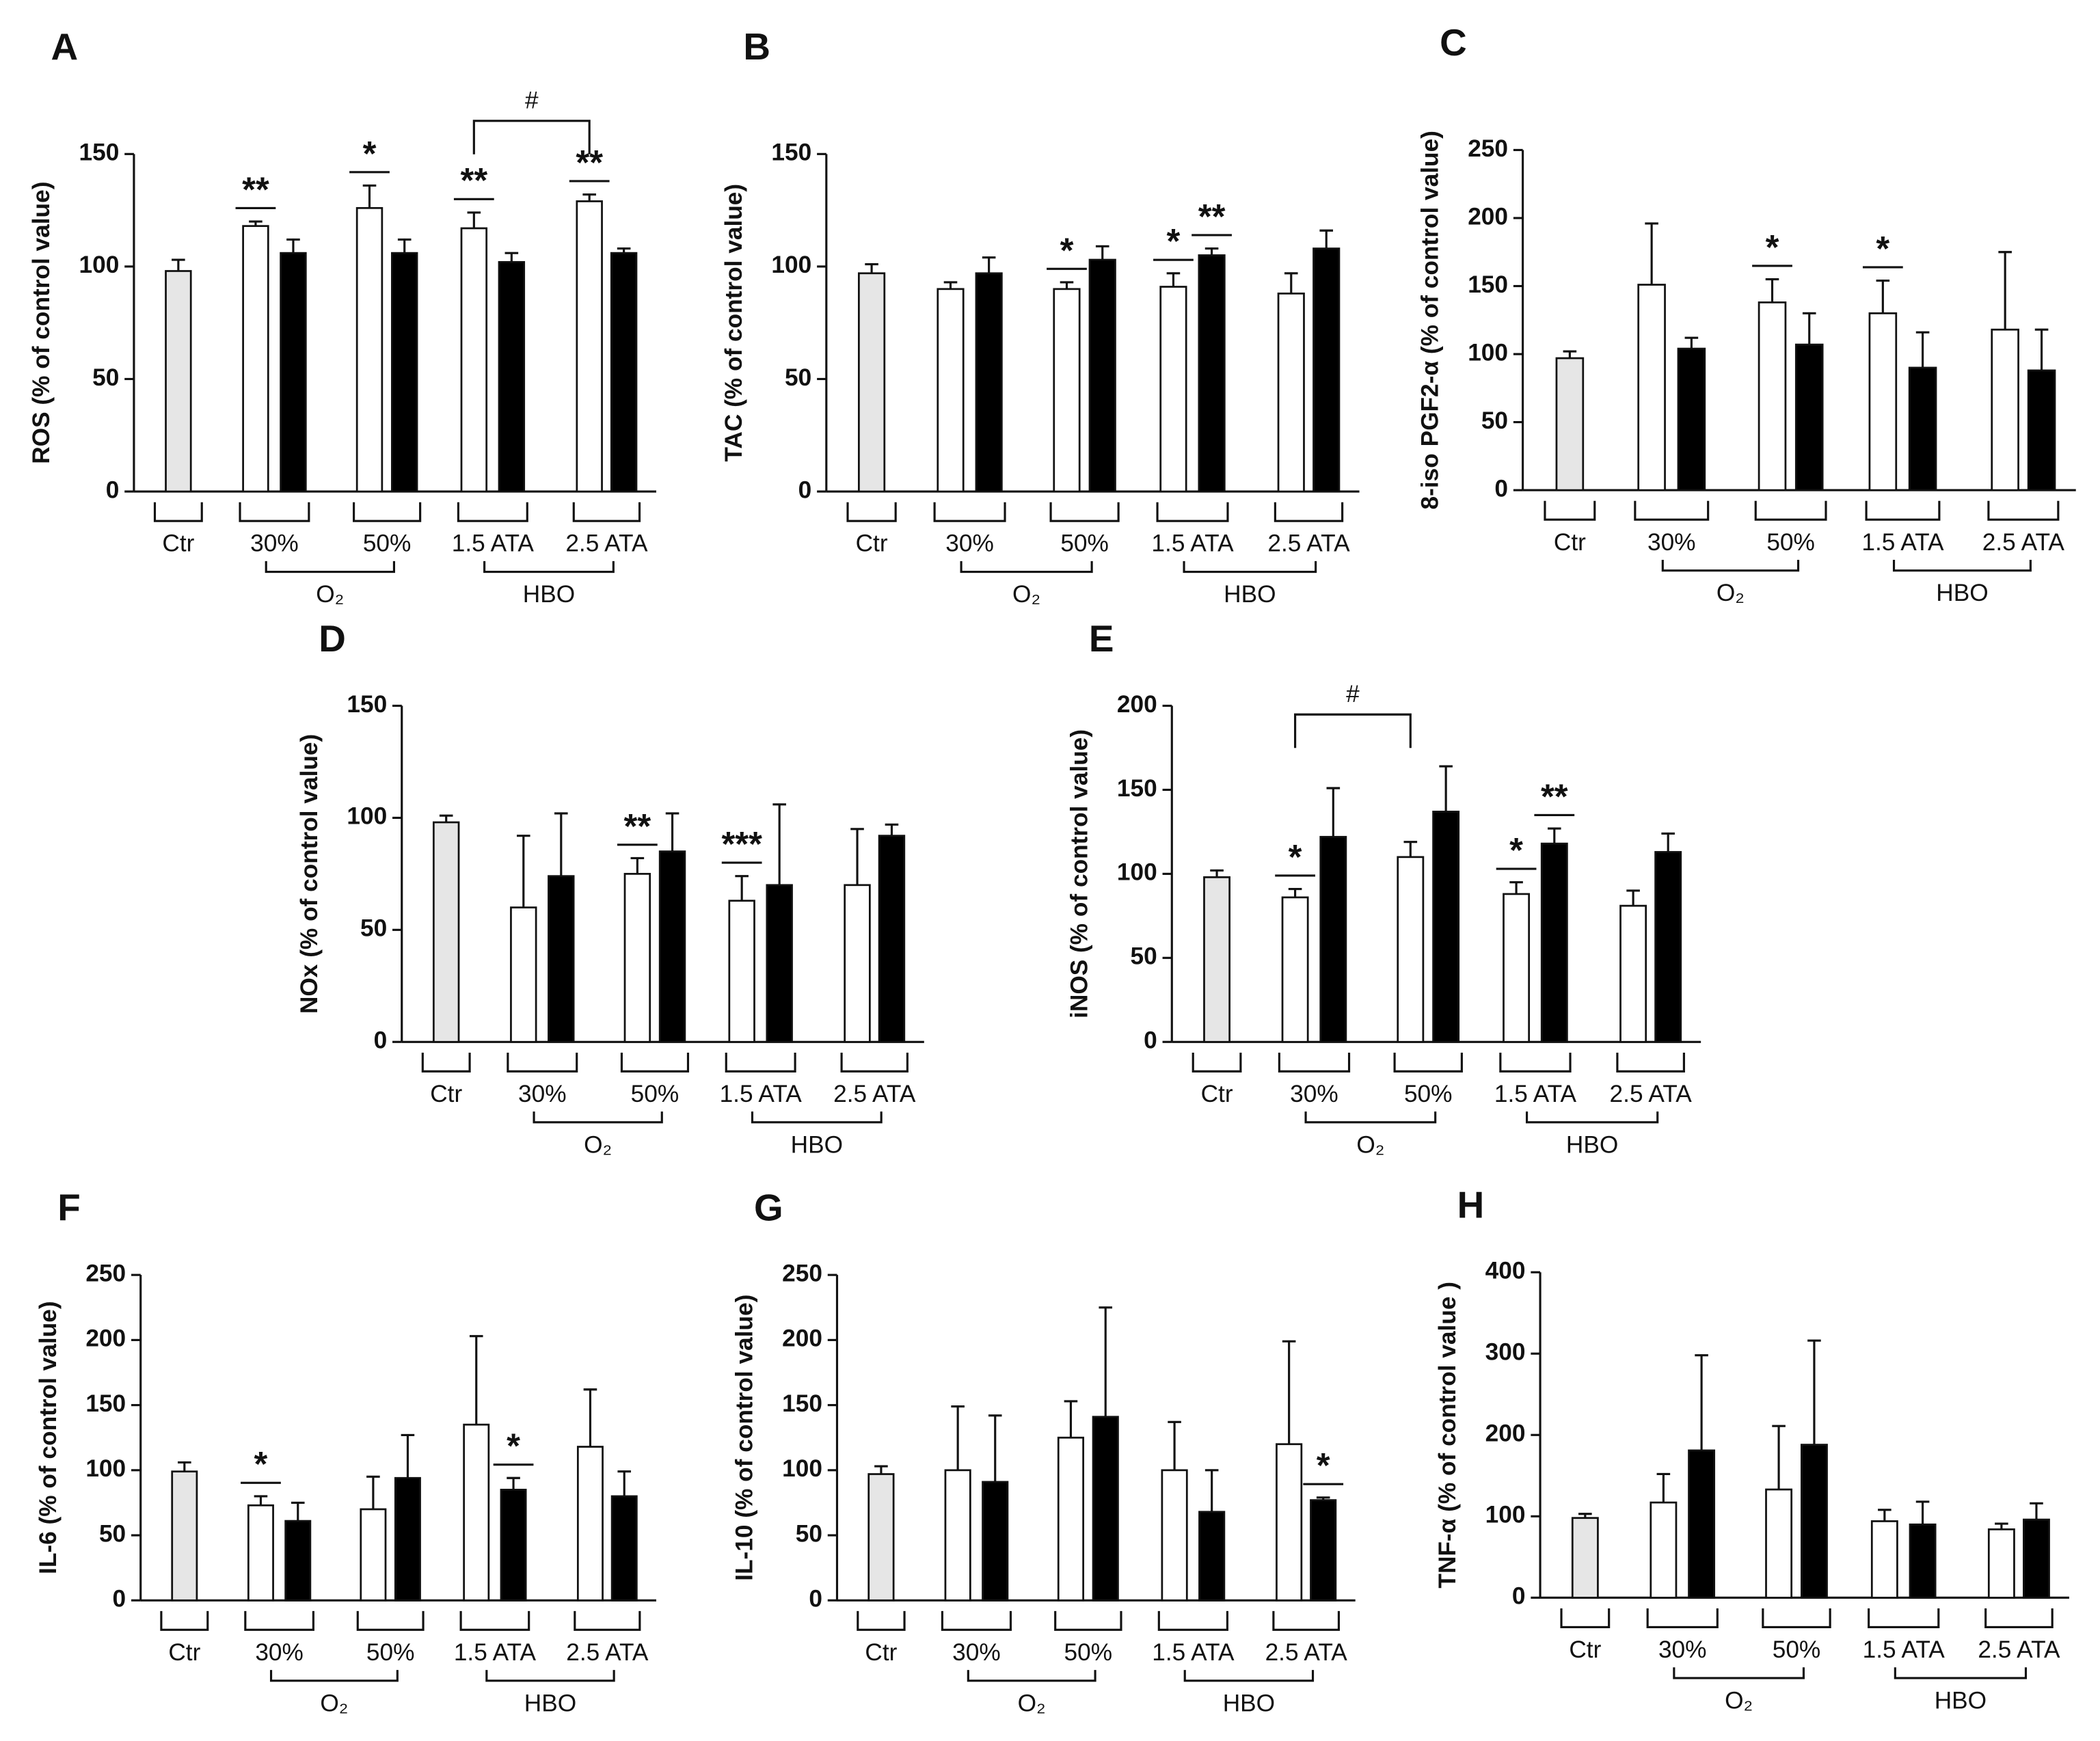  What do you see at coordinates (768, 1208) in the screenshot?
I see `panel-letter: G` at bounding box center [768, 1208].